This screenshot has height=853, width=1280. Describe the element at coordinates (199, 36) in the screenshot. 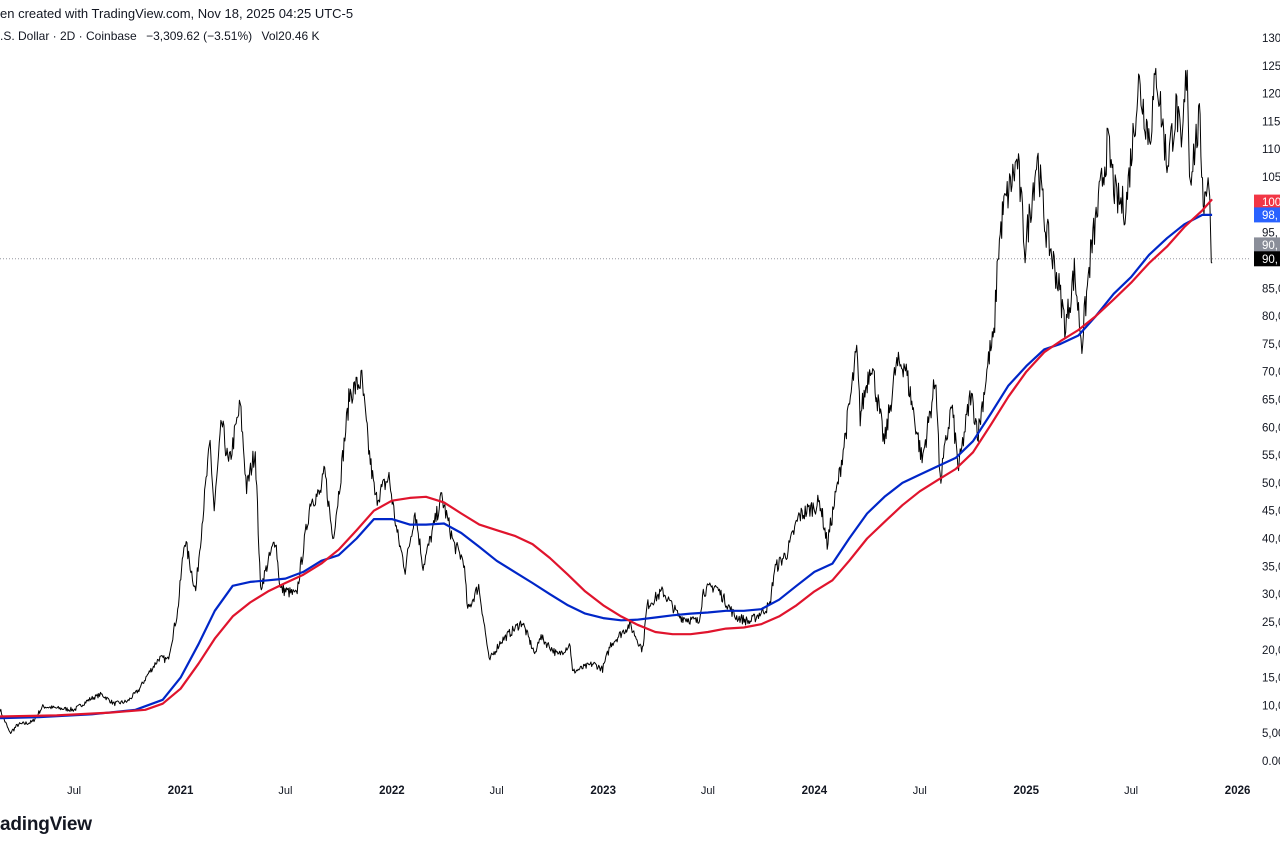

I see `price-change: −3,309.62 (−3.51%)` at that location.